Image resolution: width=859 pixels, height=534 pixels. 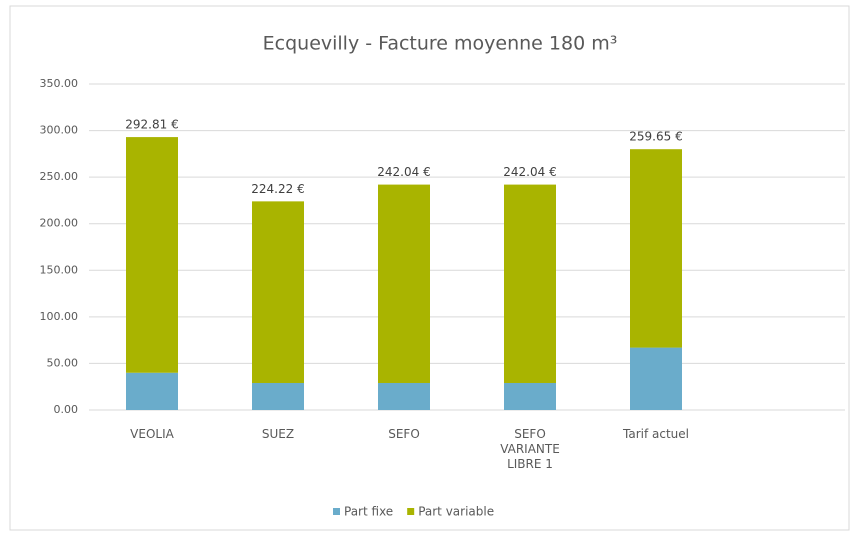 I want to click on x-tick-label: SEFO, so click(x=404, y=434).